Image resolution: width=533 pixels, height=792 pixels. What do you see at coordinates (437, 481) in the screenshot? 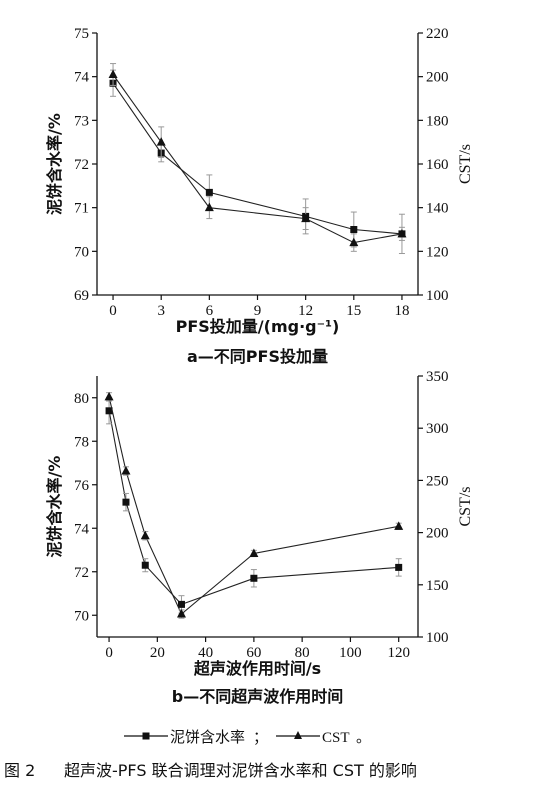
I see `y-tick-label-right: 250` at bounding box center [437, 481].